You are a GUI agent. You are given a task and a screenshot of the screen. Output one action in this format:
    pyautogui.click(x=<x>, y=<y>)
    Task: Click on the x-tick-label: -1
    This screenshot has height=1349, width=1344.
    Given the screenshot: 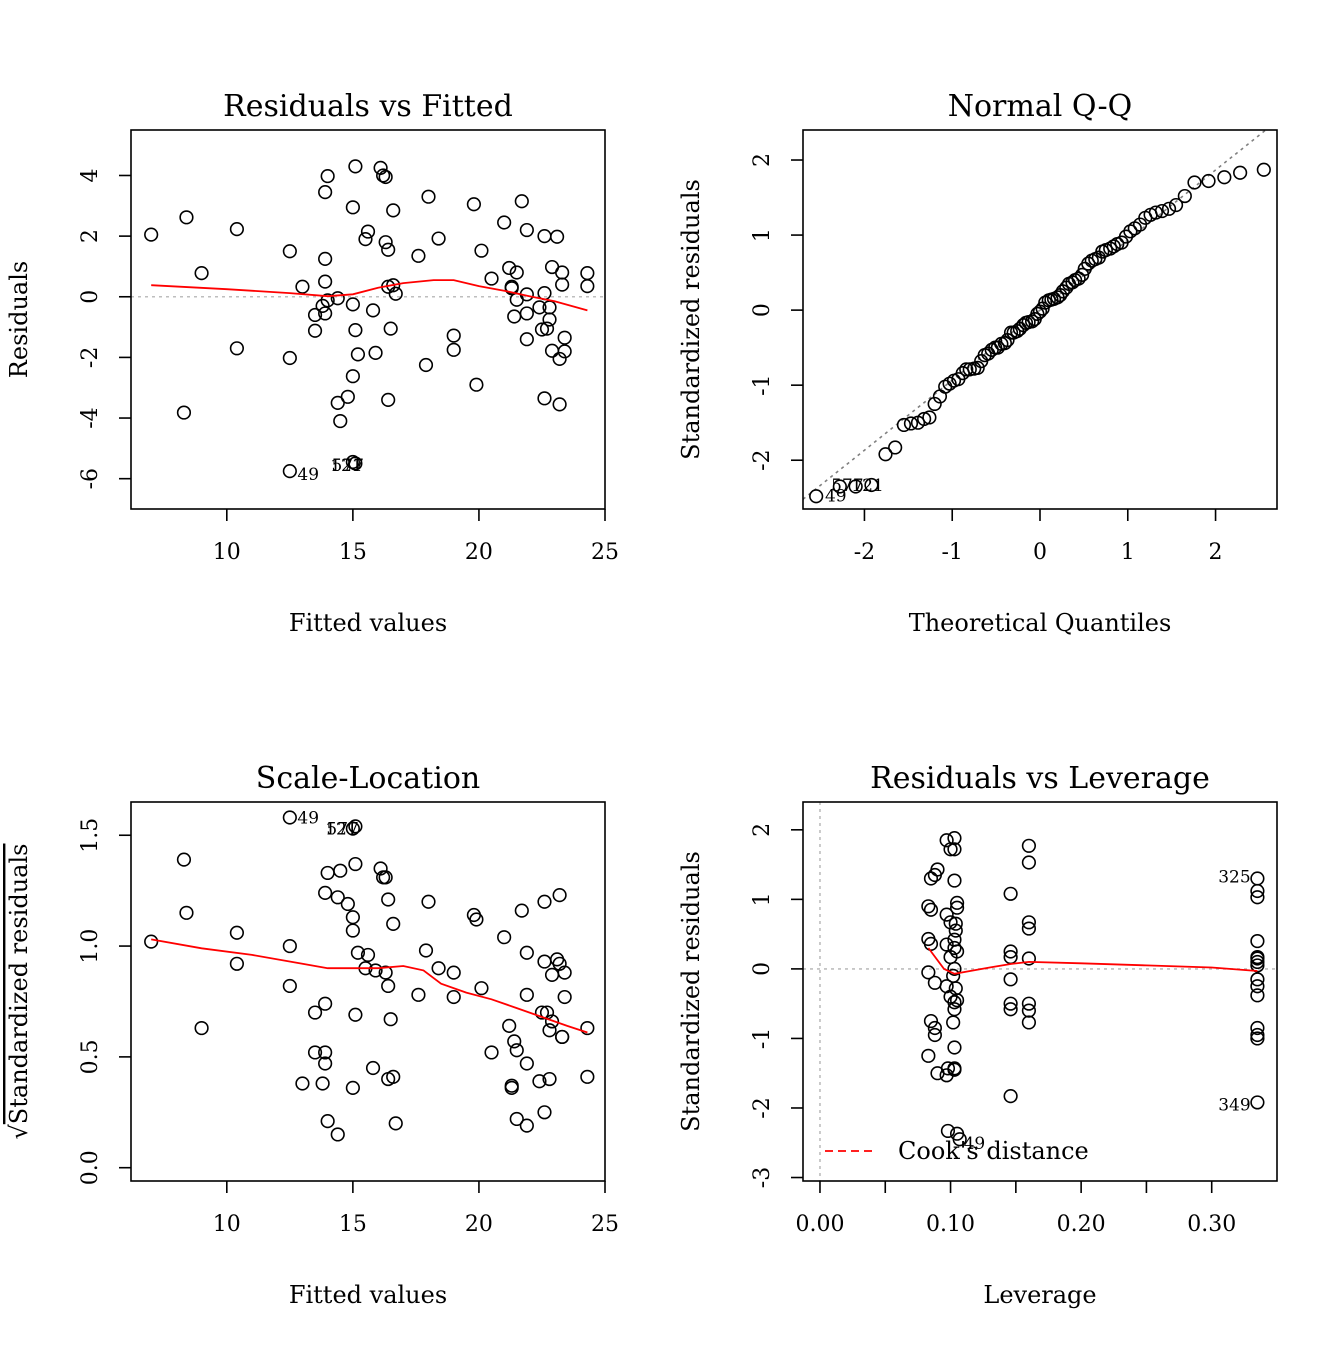 What is the action you would take?
    pyautogui.click(x=952, y=552)
    